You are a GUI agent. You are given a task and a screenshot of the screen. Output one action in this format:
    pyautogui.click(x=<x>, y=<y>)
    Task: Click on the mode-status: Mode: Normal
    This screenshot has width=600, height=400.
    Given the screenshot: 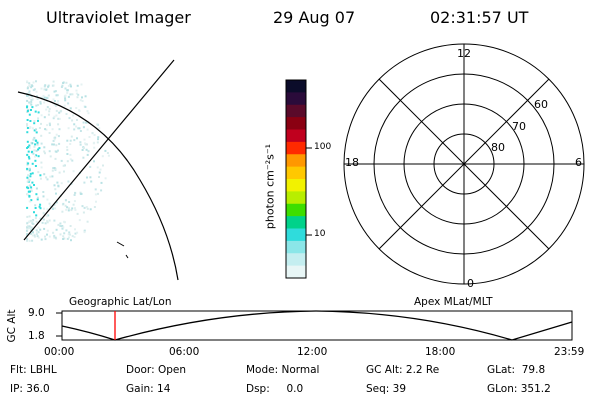 What is the action you would take?
    pyautogui.click(x=283, y=370)
    